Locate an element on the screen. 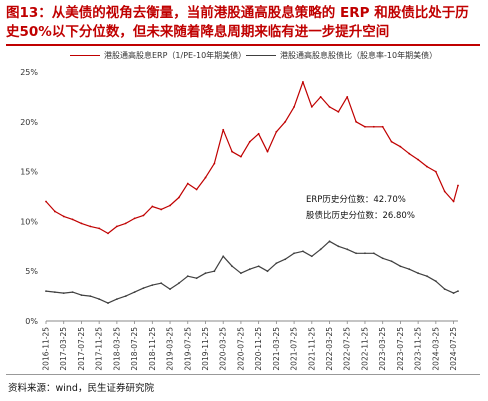 This screenshot has width=488, height=401. x-tick-label: 2022-11-25 is located at coordinates (364, 349).